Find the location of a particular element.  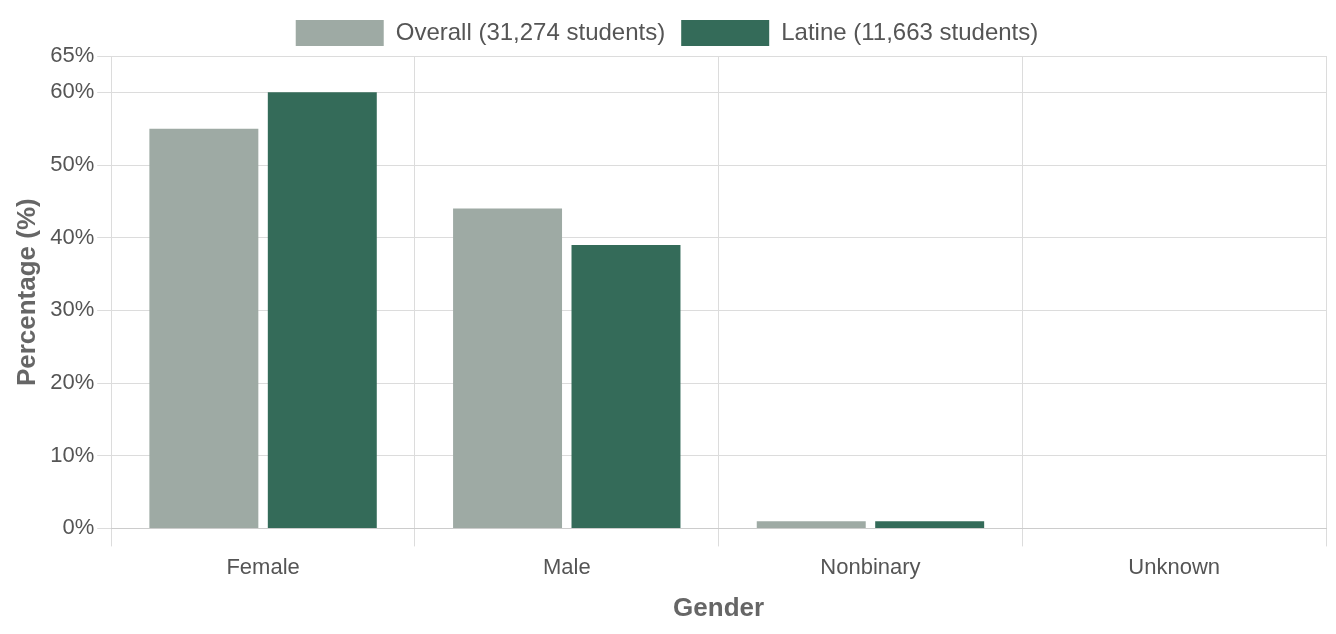

y-tick-label: 0% is located at coordinates (78, 527).